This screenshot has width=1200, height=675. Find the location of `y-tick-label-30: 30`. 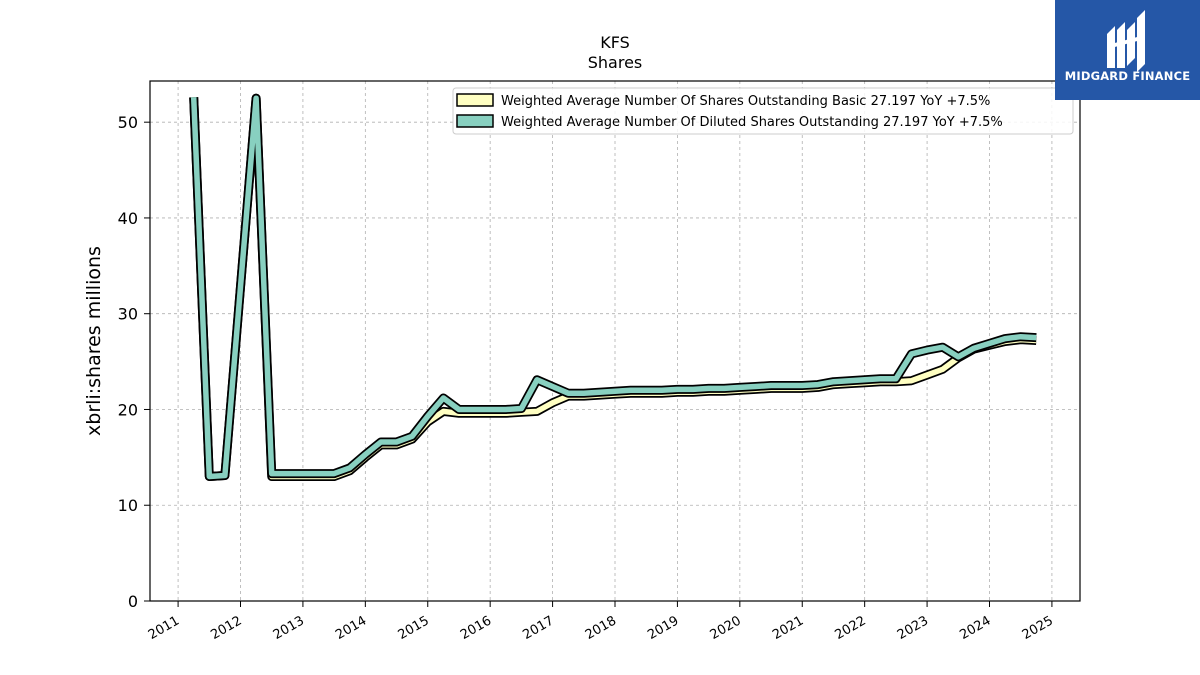

y-tick-label-30: 30 is located at coordinates (128, 314).